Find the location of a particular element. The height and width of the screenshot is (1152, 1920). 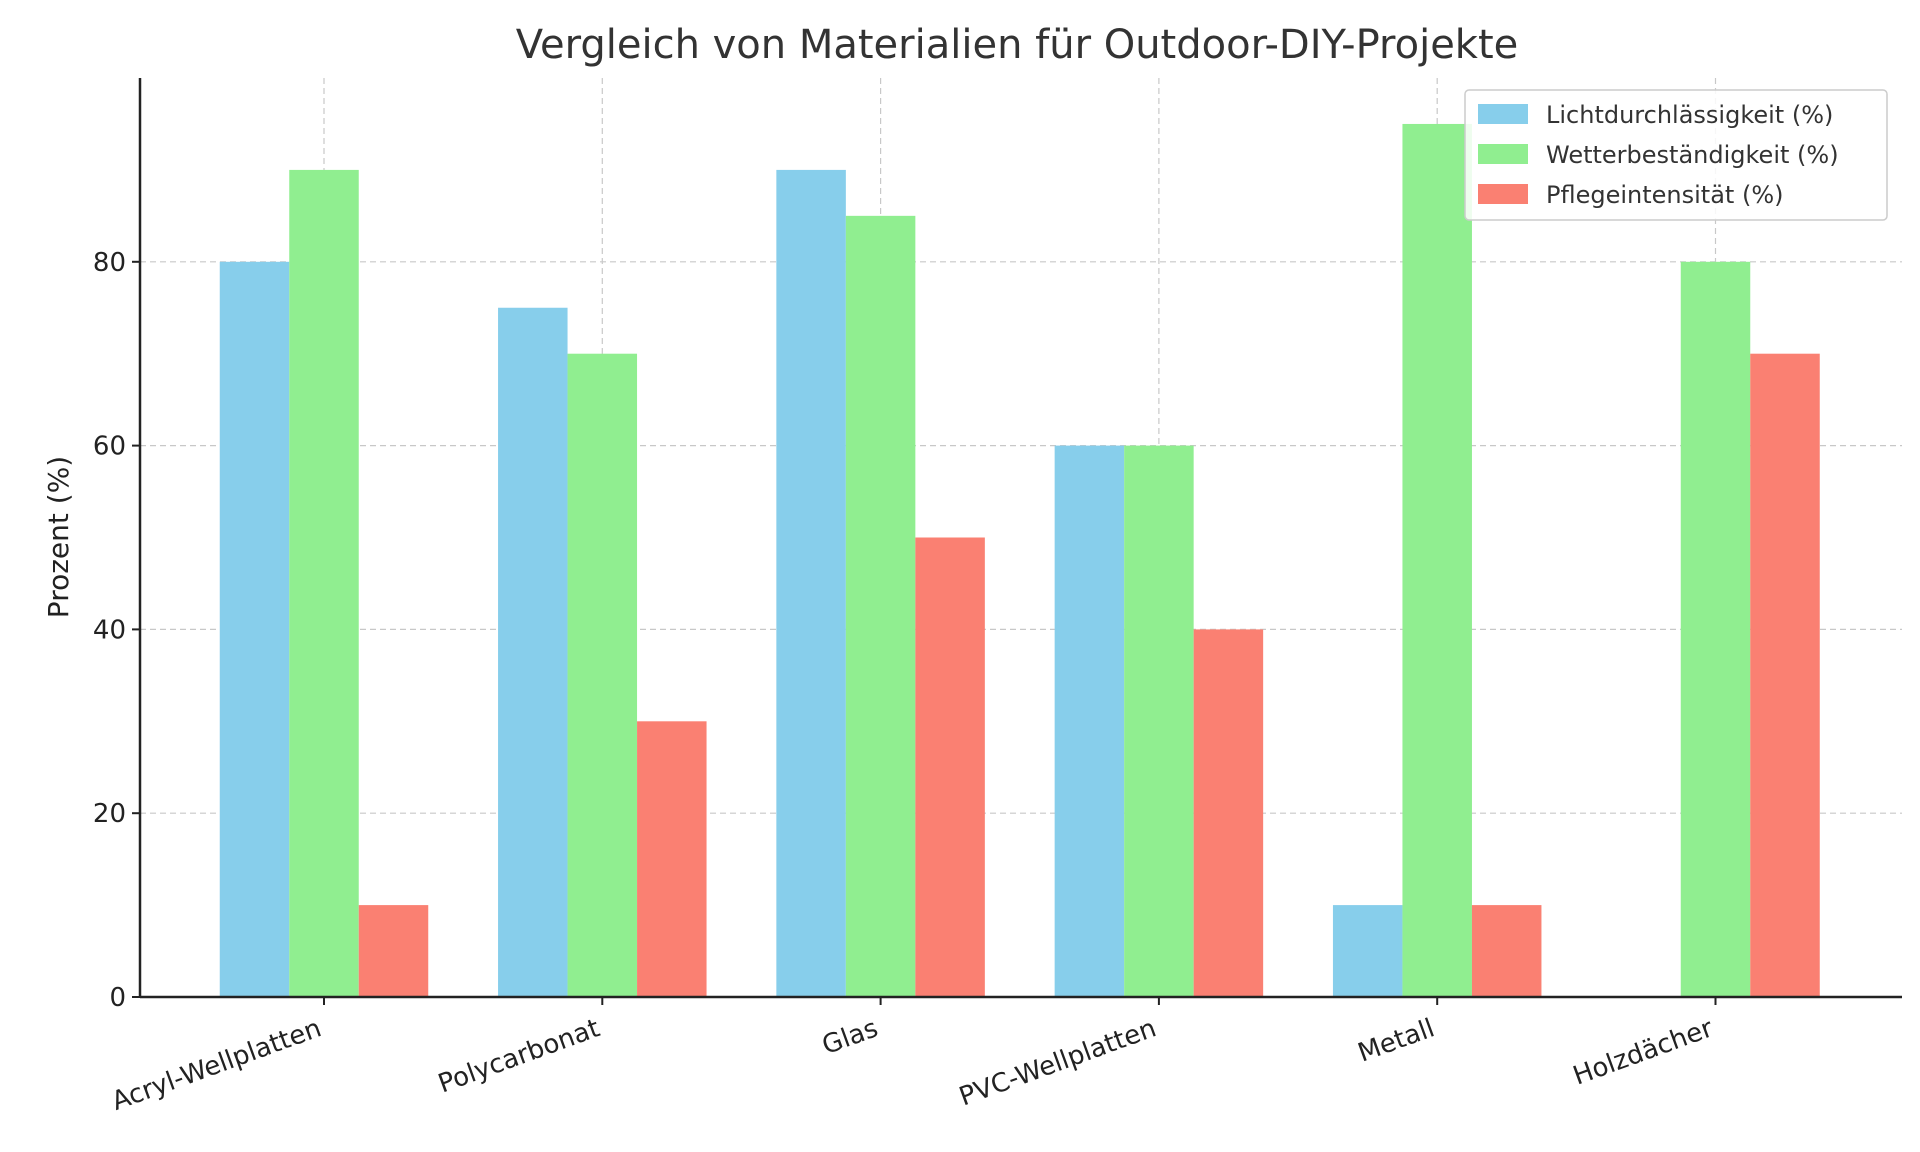

x-tick-label: Holzdächer is located at coordinates (1643, 1052).